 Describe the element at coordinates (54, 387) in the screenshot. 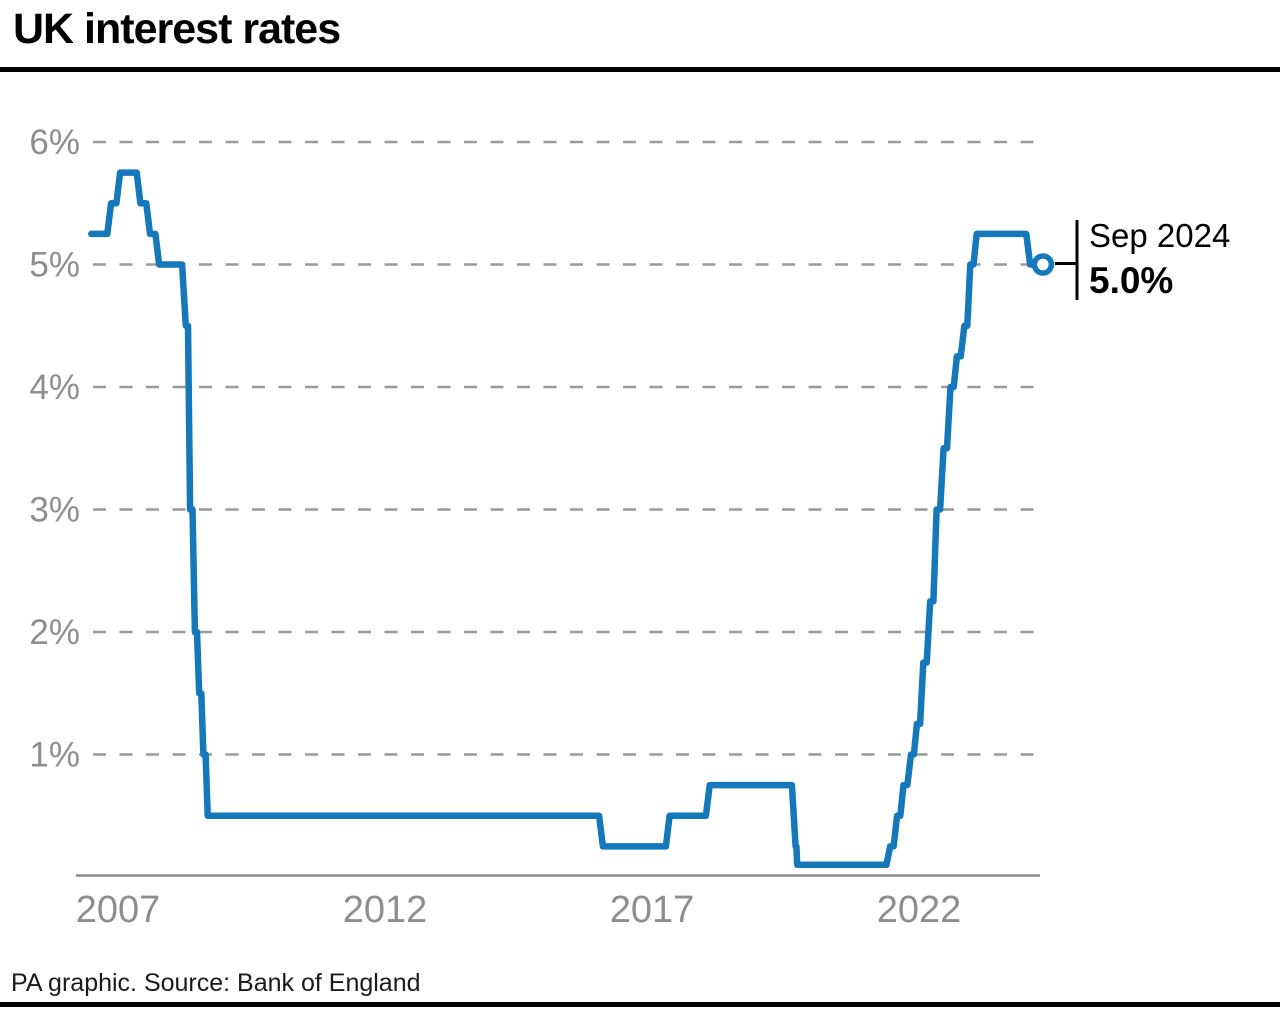

I see `y-tick-label-4%: 4%` at that location.